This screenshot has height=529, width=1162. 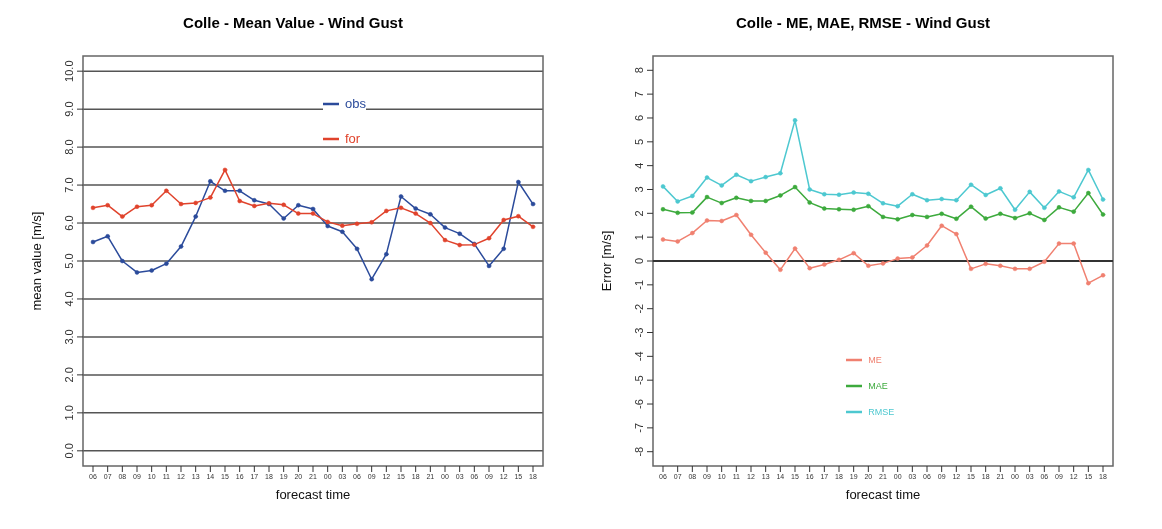 I want to click on y-tick-label: -7, so click(x=639, y=427).